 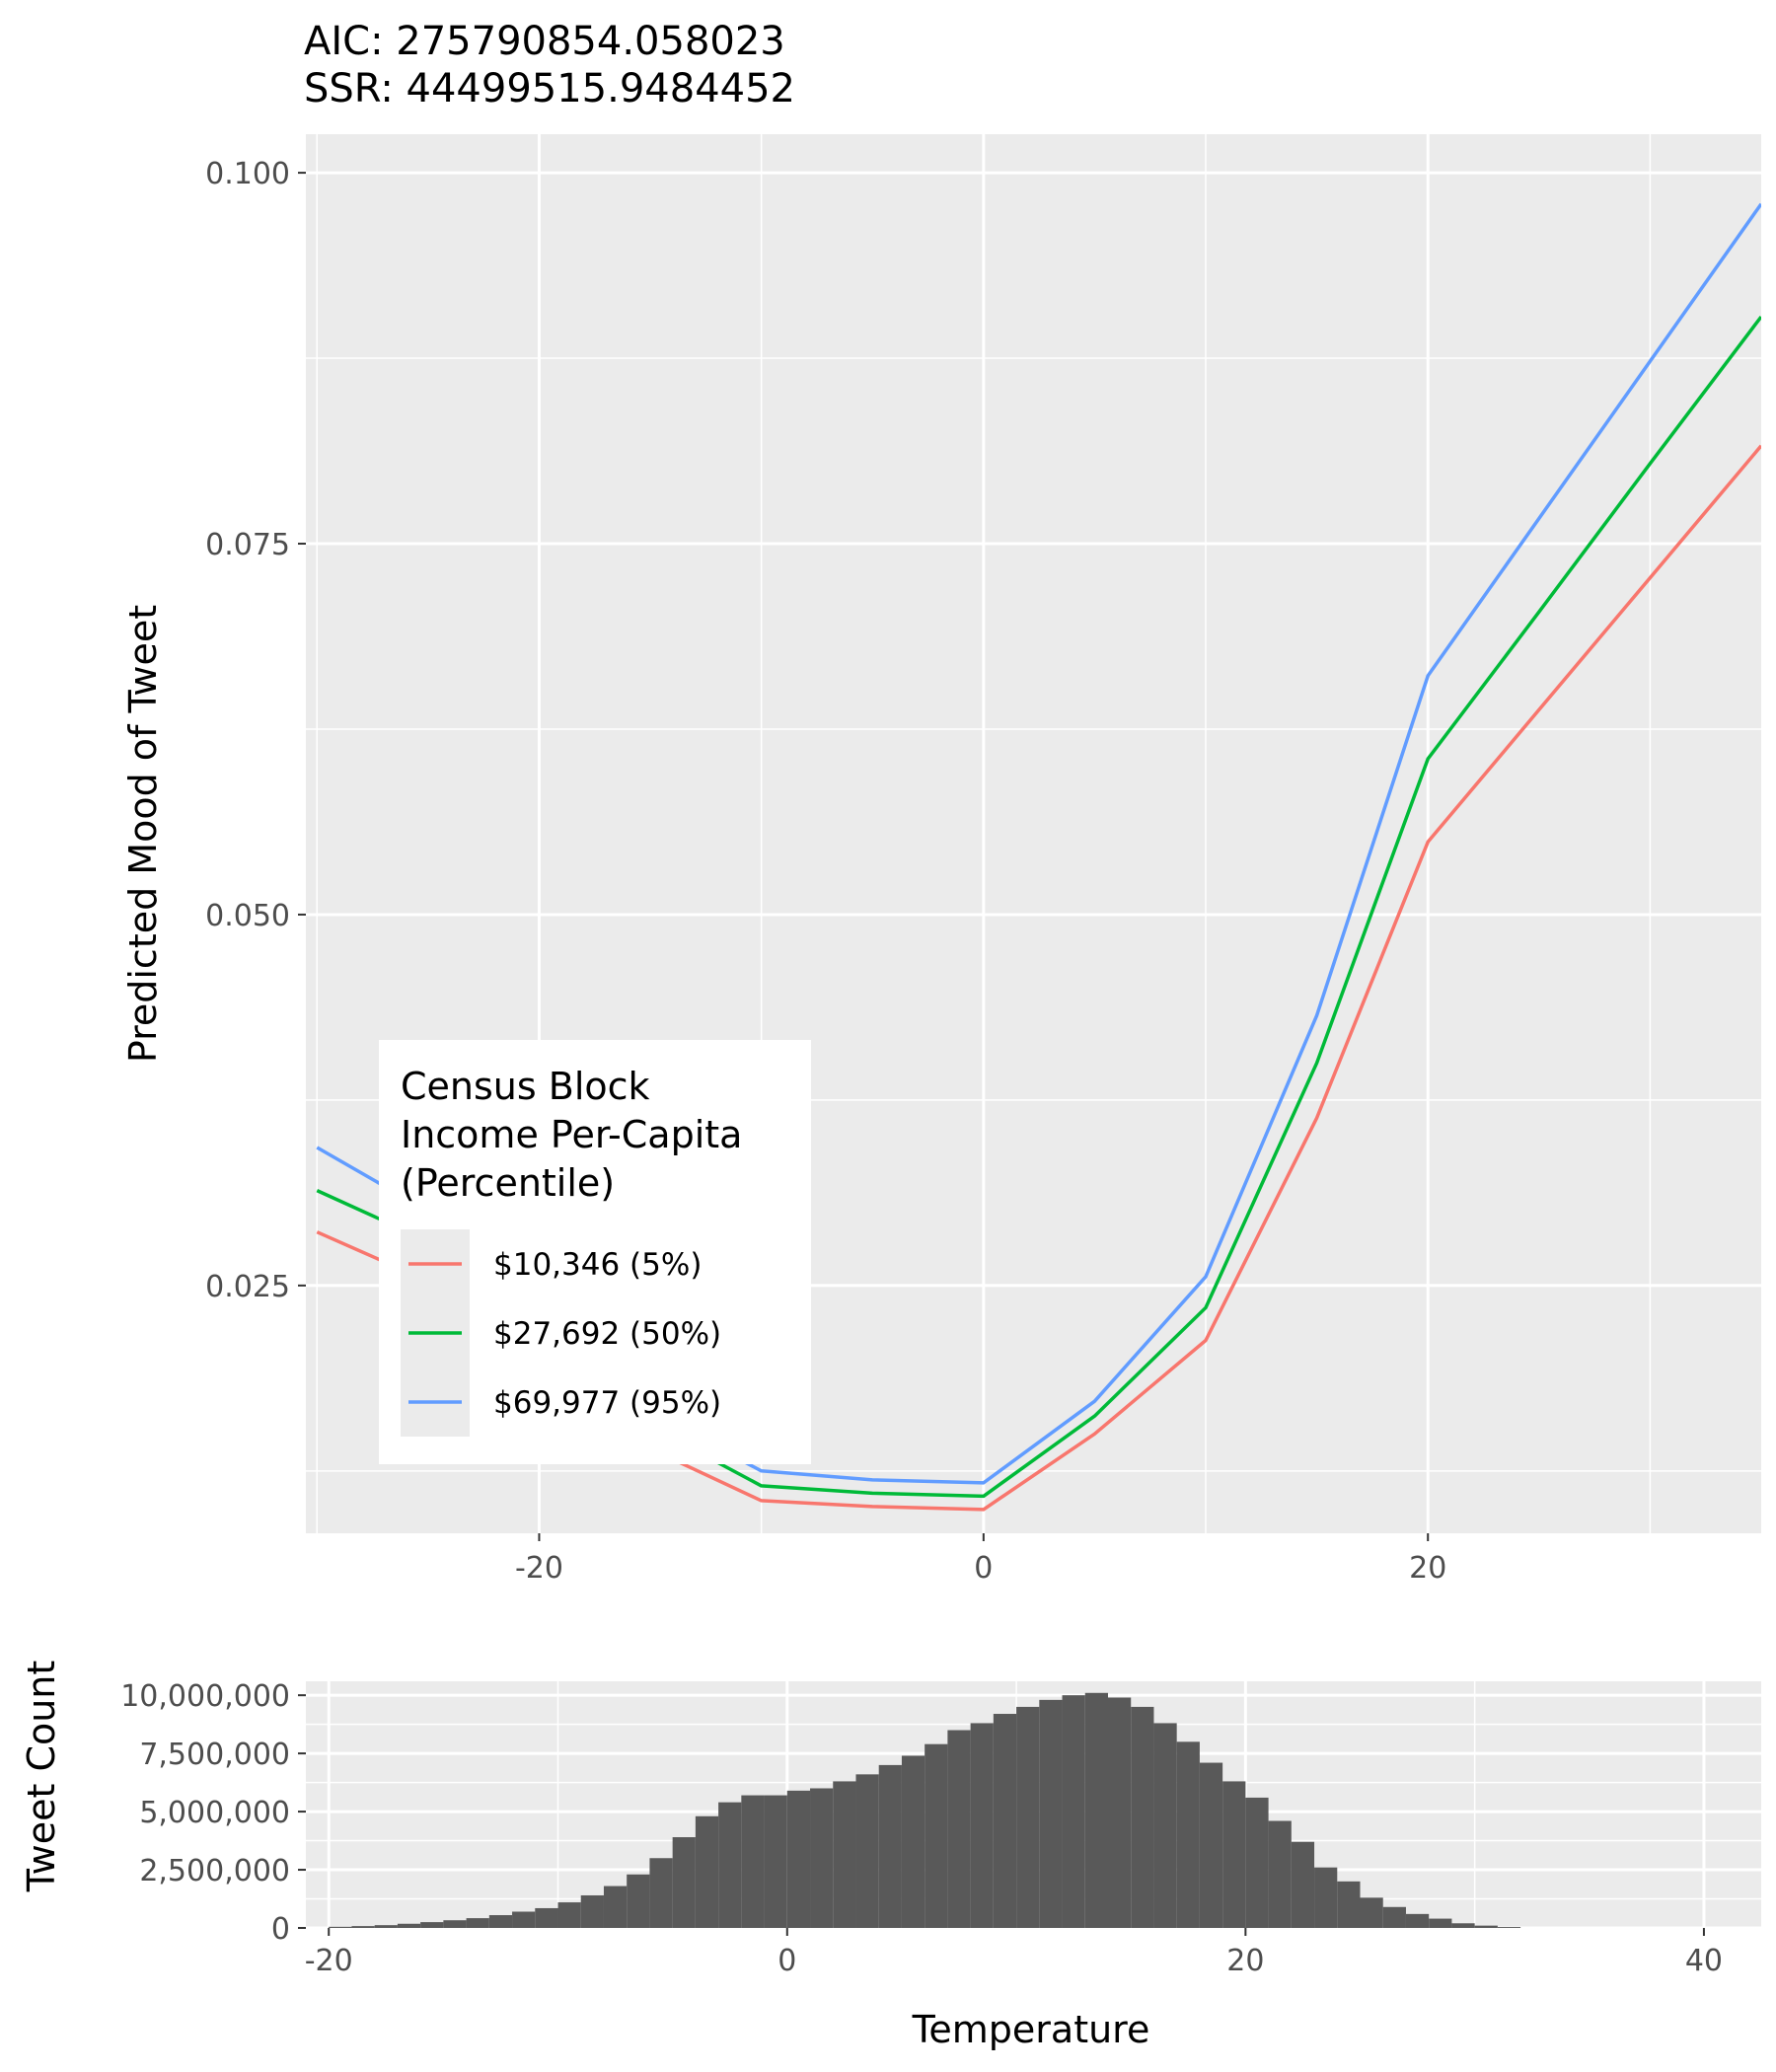 I want to click on legend-label-3: $69,977 (95%), so click(x=607, y=1403).